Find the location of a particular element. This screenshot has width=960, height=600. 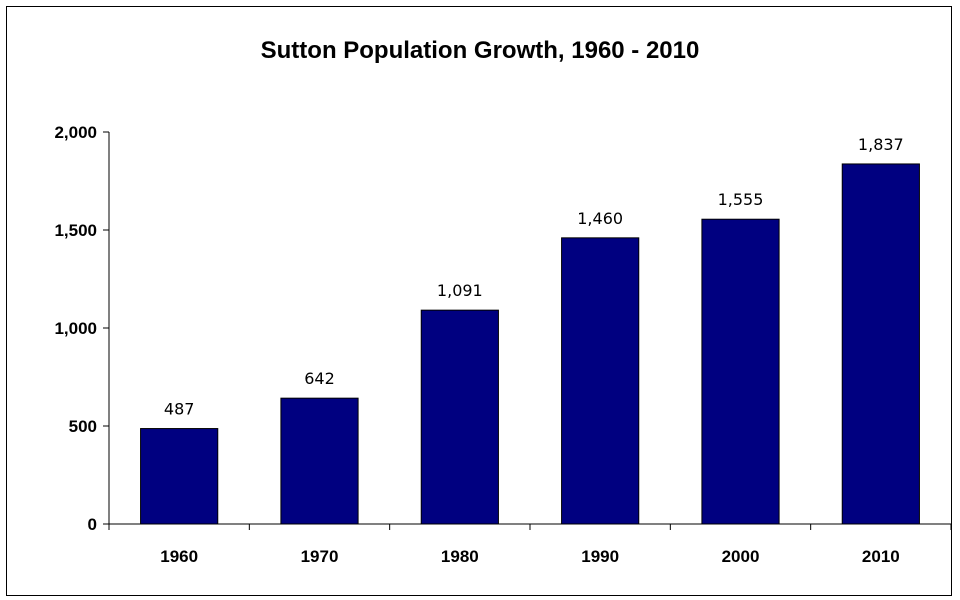

bar-1990 is located at coordinates (600, 381).